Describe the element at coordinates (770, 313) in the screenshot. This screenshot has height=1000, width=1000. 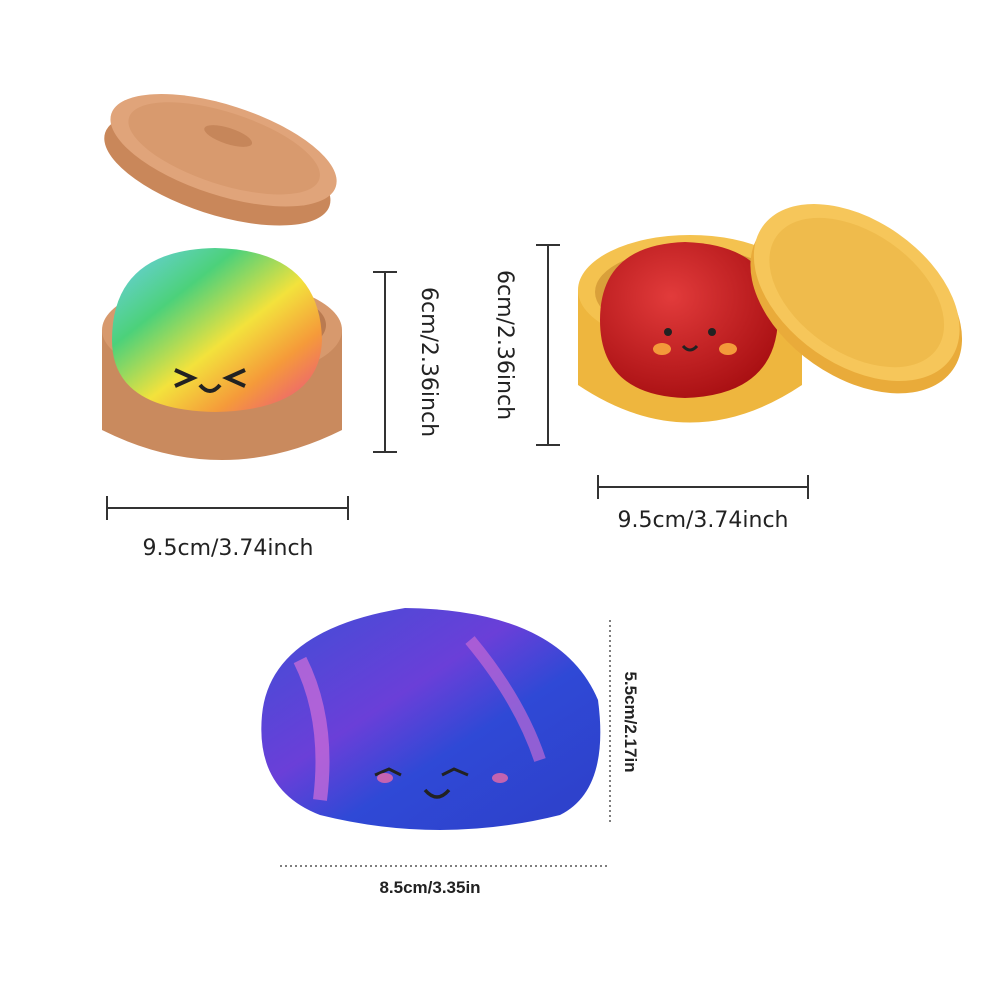
I see `red-steamer` at that location.